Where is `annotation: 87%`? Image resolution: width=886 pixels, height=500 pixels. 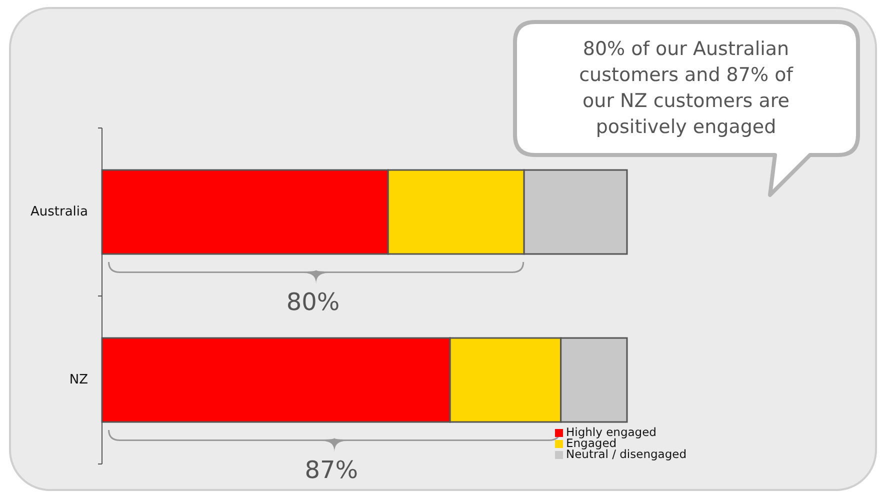 annotation: 87% is located at coordinates (331, 470).